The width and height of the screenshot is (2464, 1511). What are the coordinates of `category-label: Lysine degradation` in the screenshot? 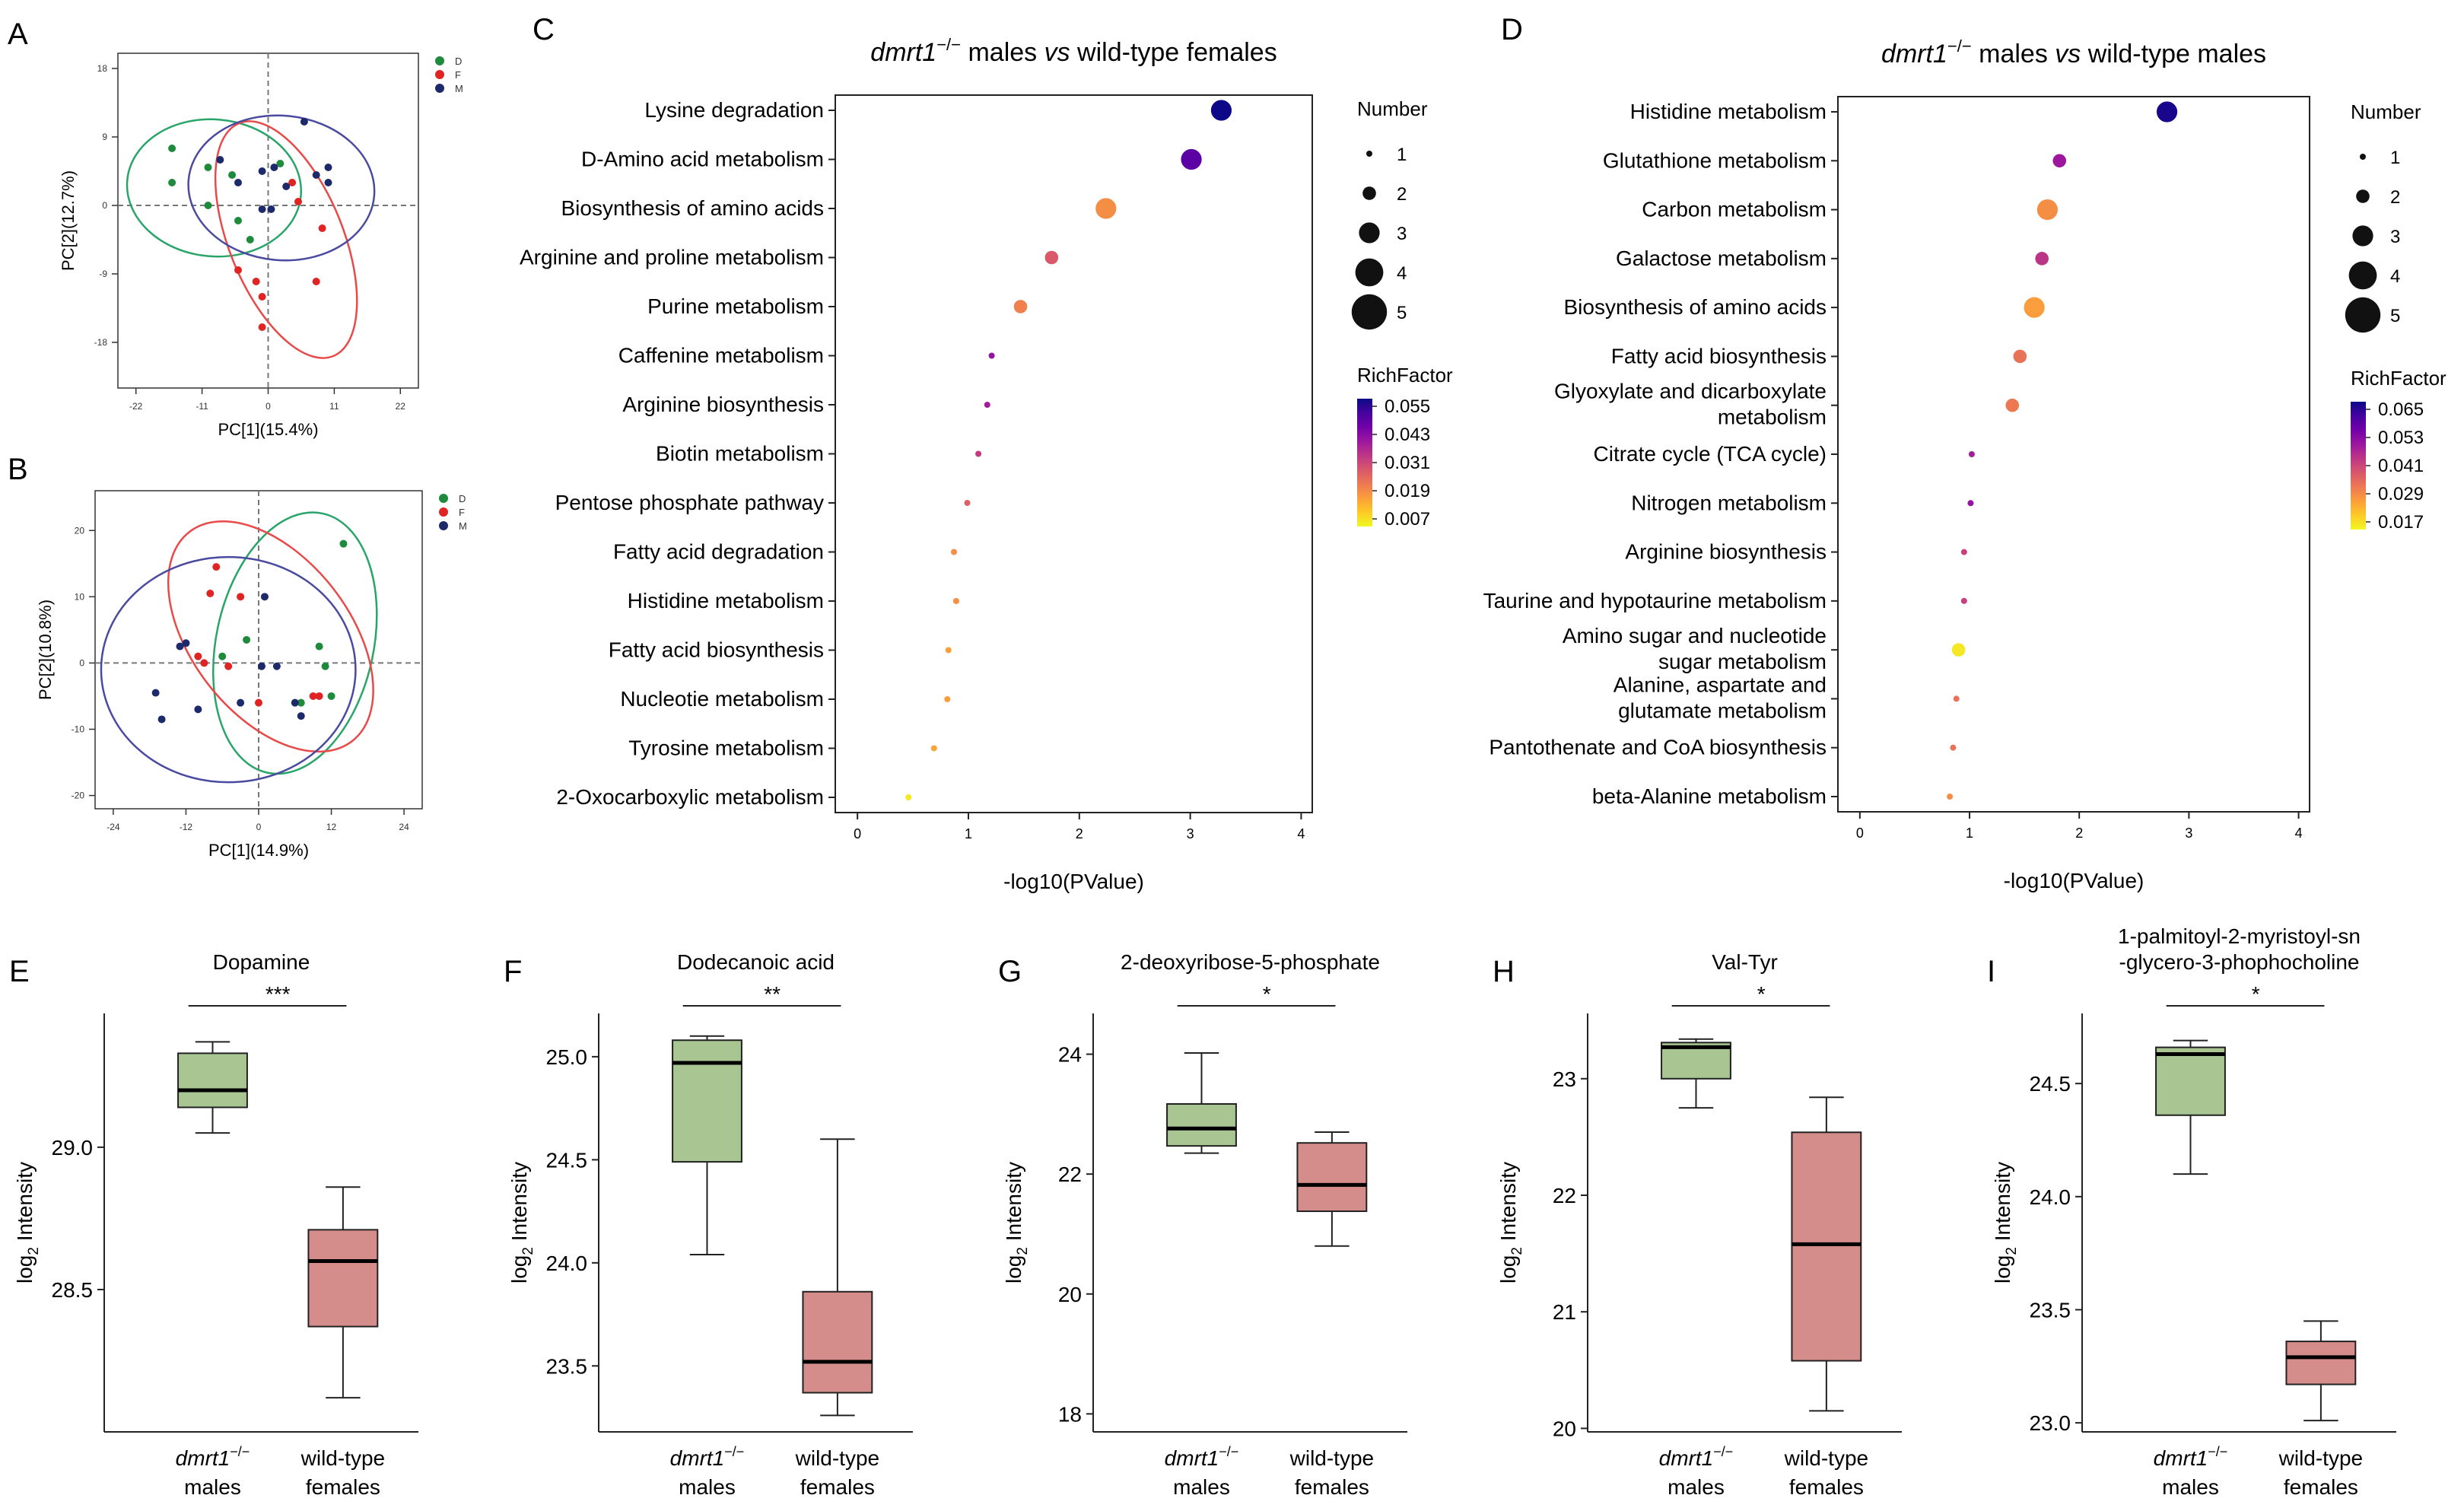 It's located at (734, 110).